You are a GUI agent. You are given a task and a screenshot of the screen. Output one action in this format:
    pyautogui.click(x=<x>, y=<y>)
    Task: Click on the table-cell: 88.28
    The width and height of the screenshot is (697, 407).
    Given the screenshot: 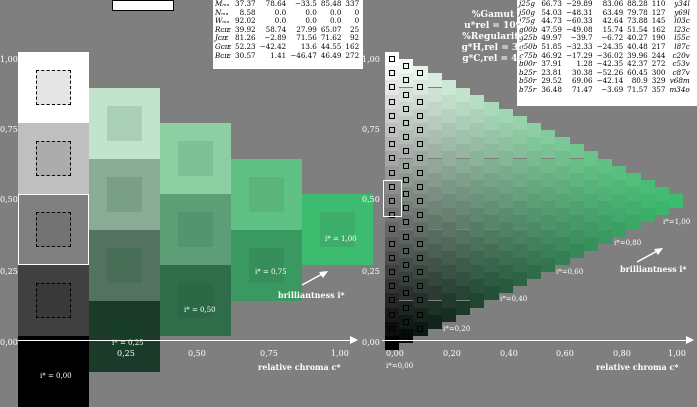 What is the action you would take?
    pyautogui.click(x=637, y=4)
    